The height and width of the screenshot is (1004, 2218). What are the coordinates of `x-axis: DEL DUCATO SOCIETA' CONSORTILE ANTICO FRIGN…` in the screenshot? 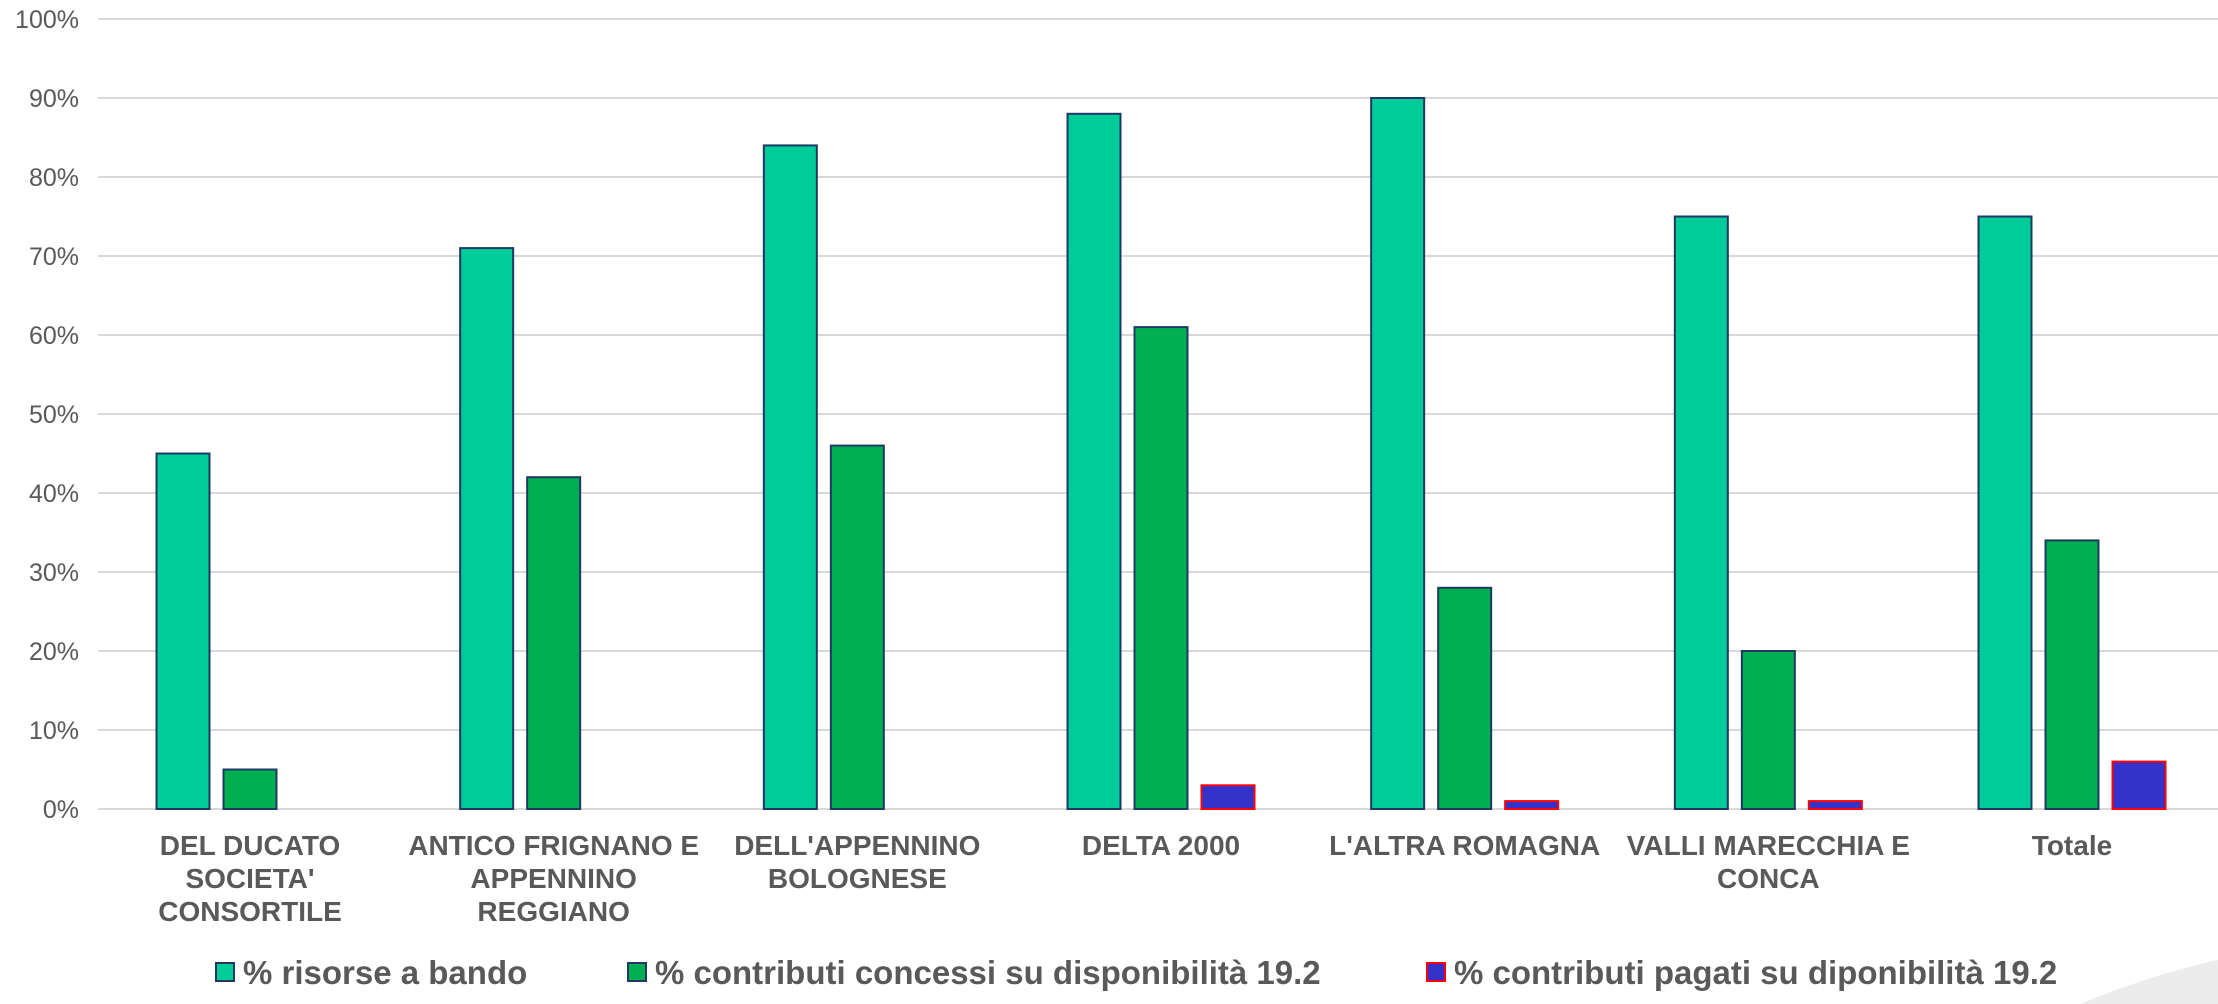 It's located at (1135, 878).